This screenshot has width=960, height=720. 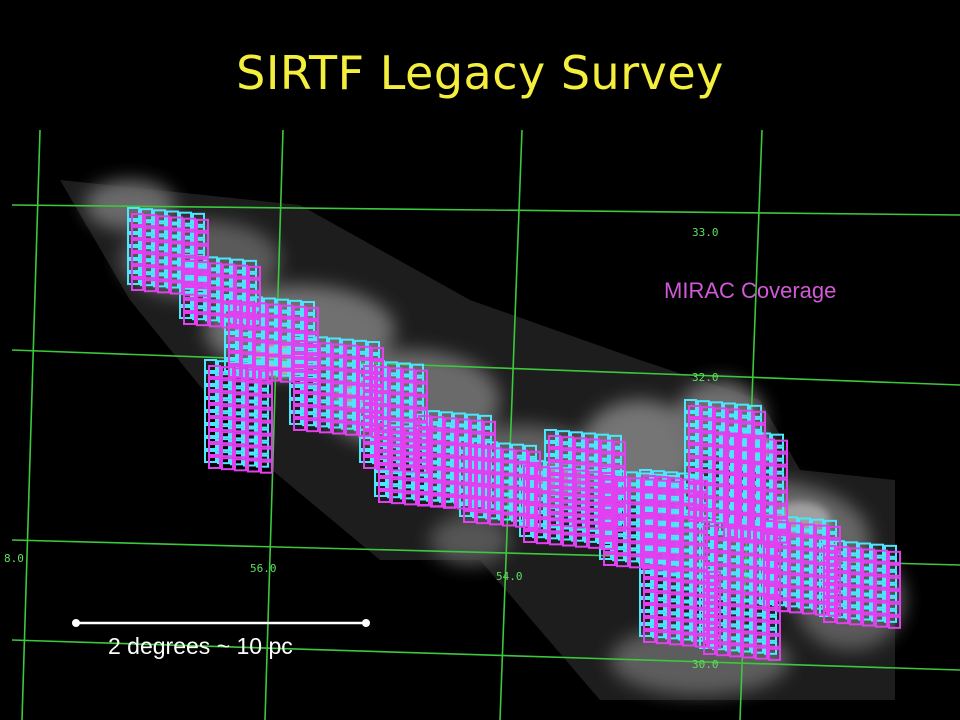 What do you see at coordinates (221, 623) in the screenshot?
I see `scale-bar` at bounding box center [221, 623].